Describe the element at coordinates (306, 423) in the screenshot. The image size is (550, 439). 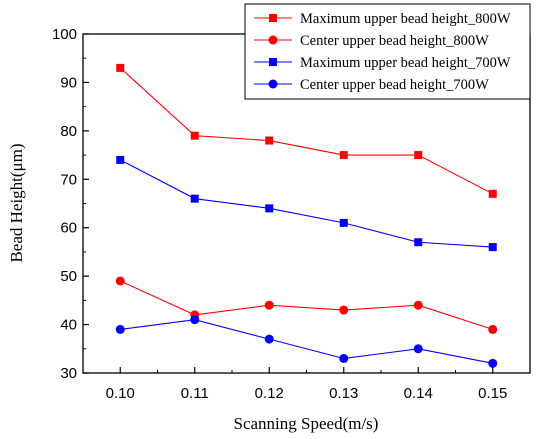
I see `x-axis-title: Scanning Speed(m/s)` at that location.